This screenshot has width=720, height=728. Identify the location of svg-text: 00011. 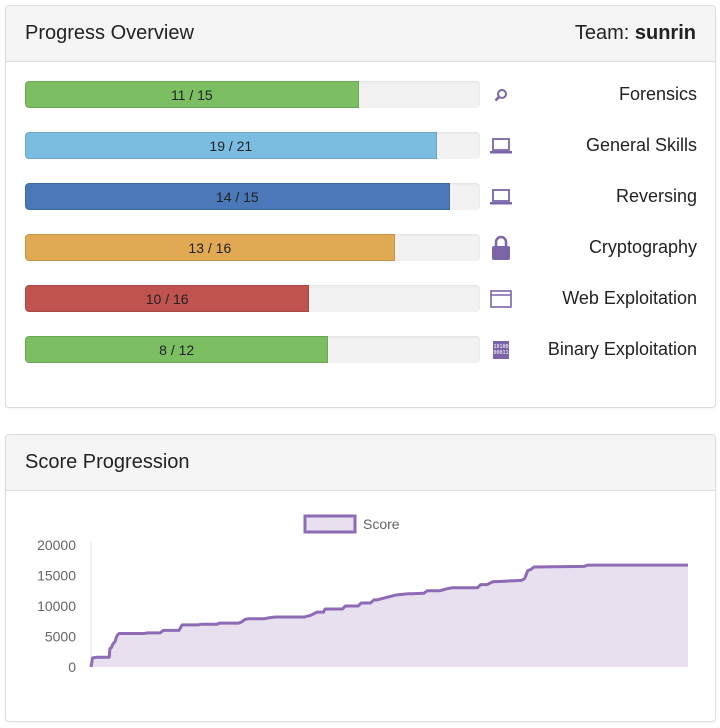
(500, 353).